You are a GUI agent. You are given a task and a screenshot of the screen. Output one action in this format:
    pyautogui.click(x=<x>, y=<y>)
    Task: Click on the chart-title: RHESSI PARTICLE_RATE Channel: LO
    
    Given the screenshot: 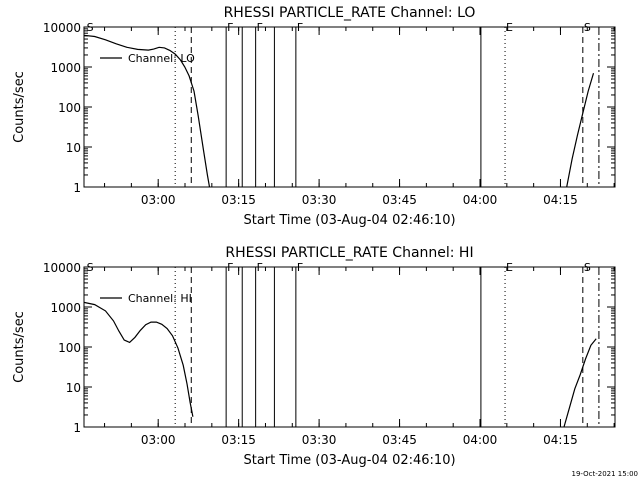 What is the action you would take?
    pyautogui.click(x=350, y=13)
    